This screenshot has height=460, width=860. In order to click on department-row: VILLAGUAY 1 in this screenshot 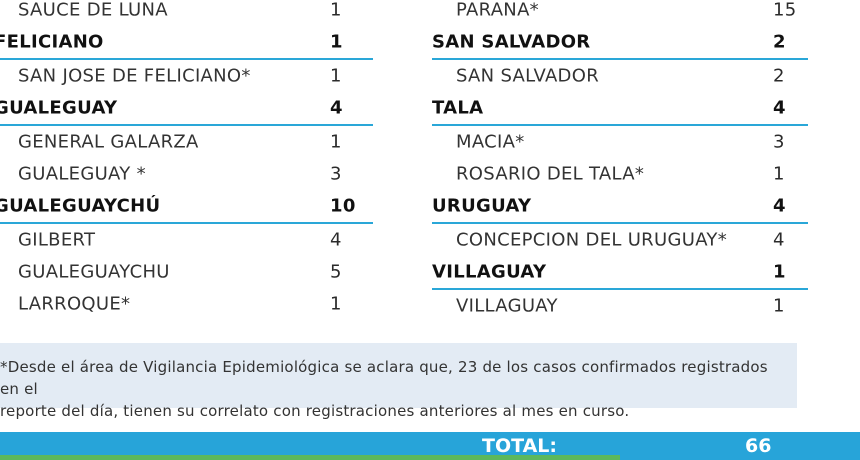, I will do `click(620, 273)`.